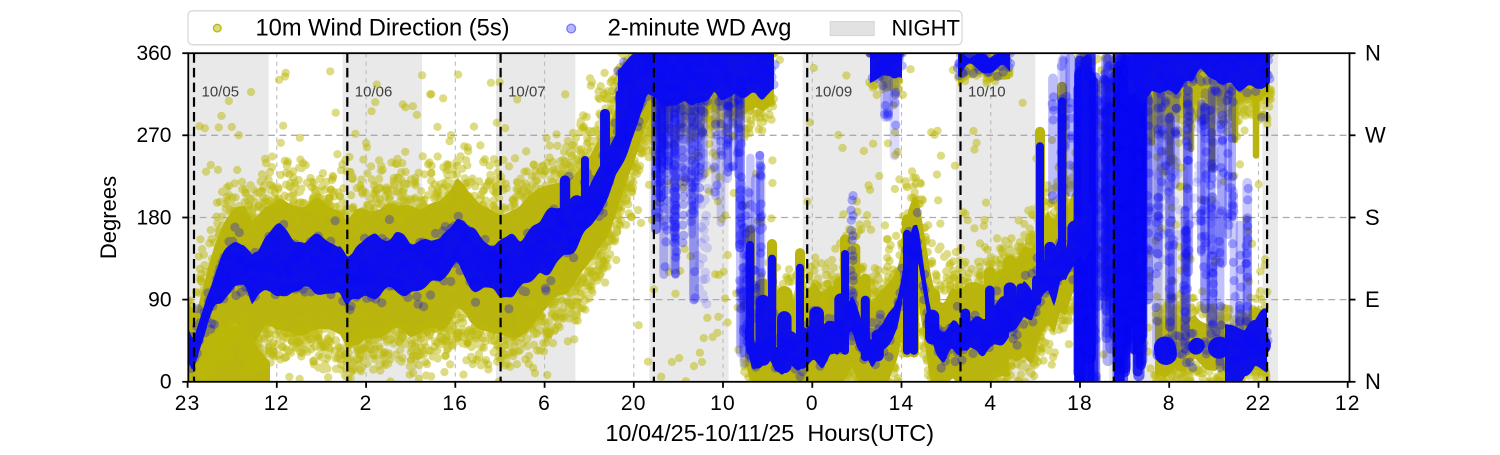 The height and width of the screenshot is (455, 1500). I want to click on svg-text: 2-minute WD Avg, so click(700, 29).